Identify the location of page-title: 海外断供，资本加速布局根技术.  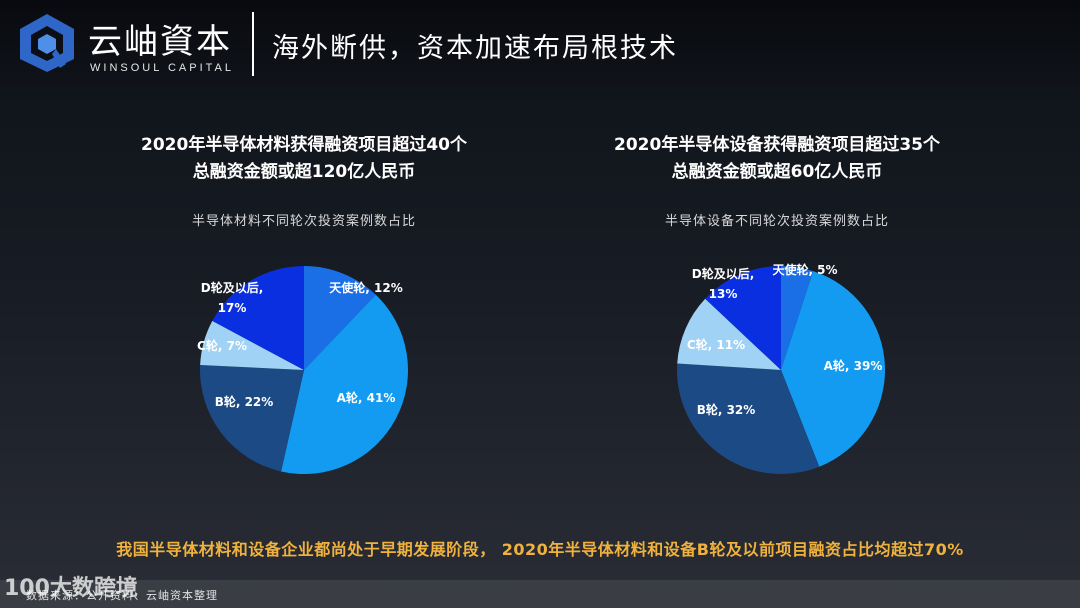
(475, 48).